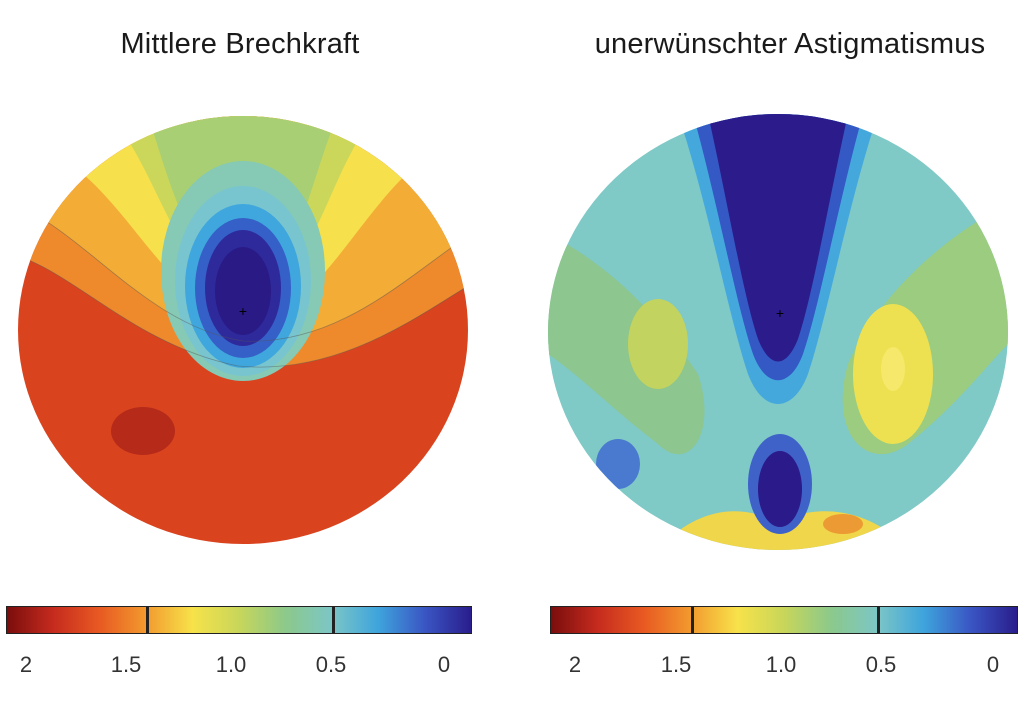  What do you see at coordinates (784, 620) in the screenshot?
I see `colorbar-right` at bounding box center [784, 620].